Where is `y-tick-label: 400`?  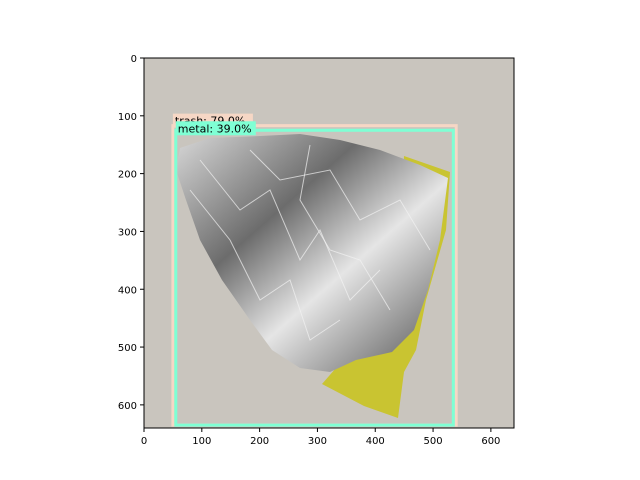 y-tick-label: 400 is located at coordinates (127, 290).